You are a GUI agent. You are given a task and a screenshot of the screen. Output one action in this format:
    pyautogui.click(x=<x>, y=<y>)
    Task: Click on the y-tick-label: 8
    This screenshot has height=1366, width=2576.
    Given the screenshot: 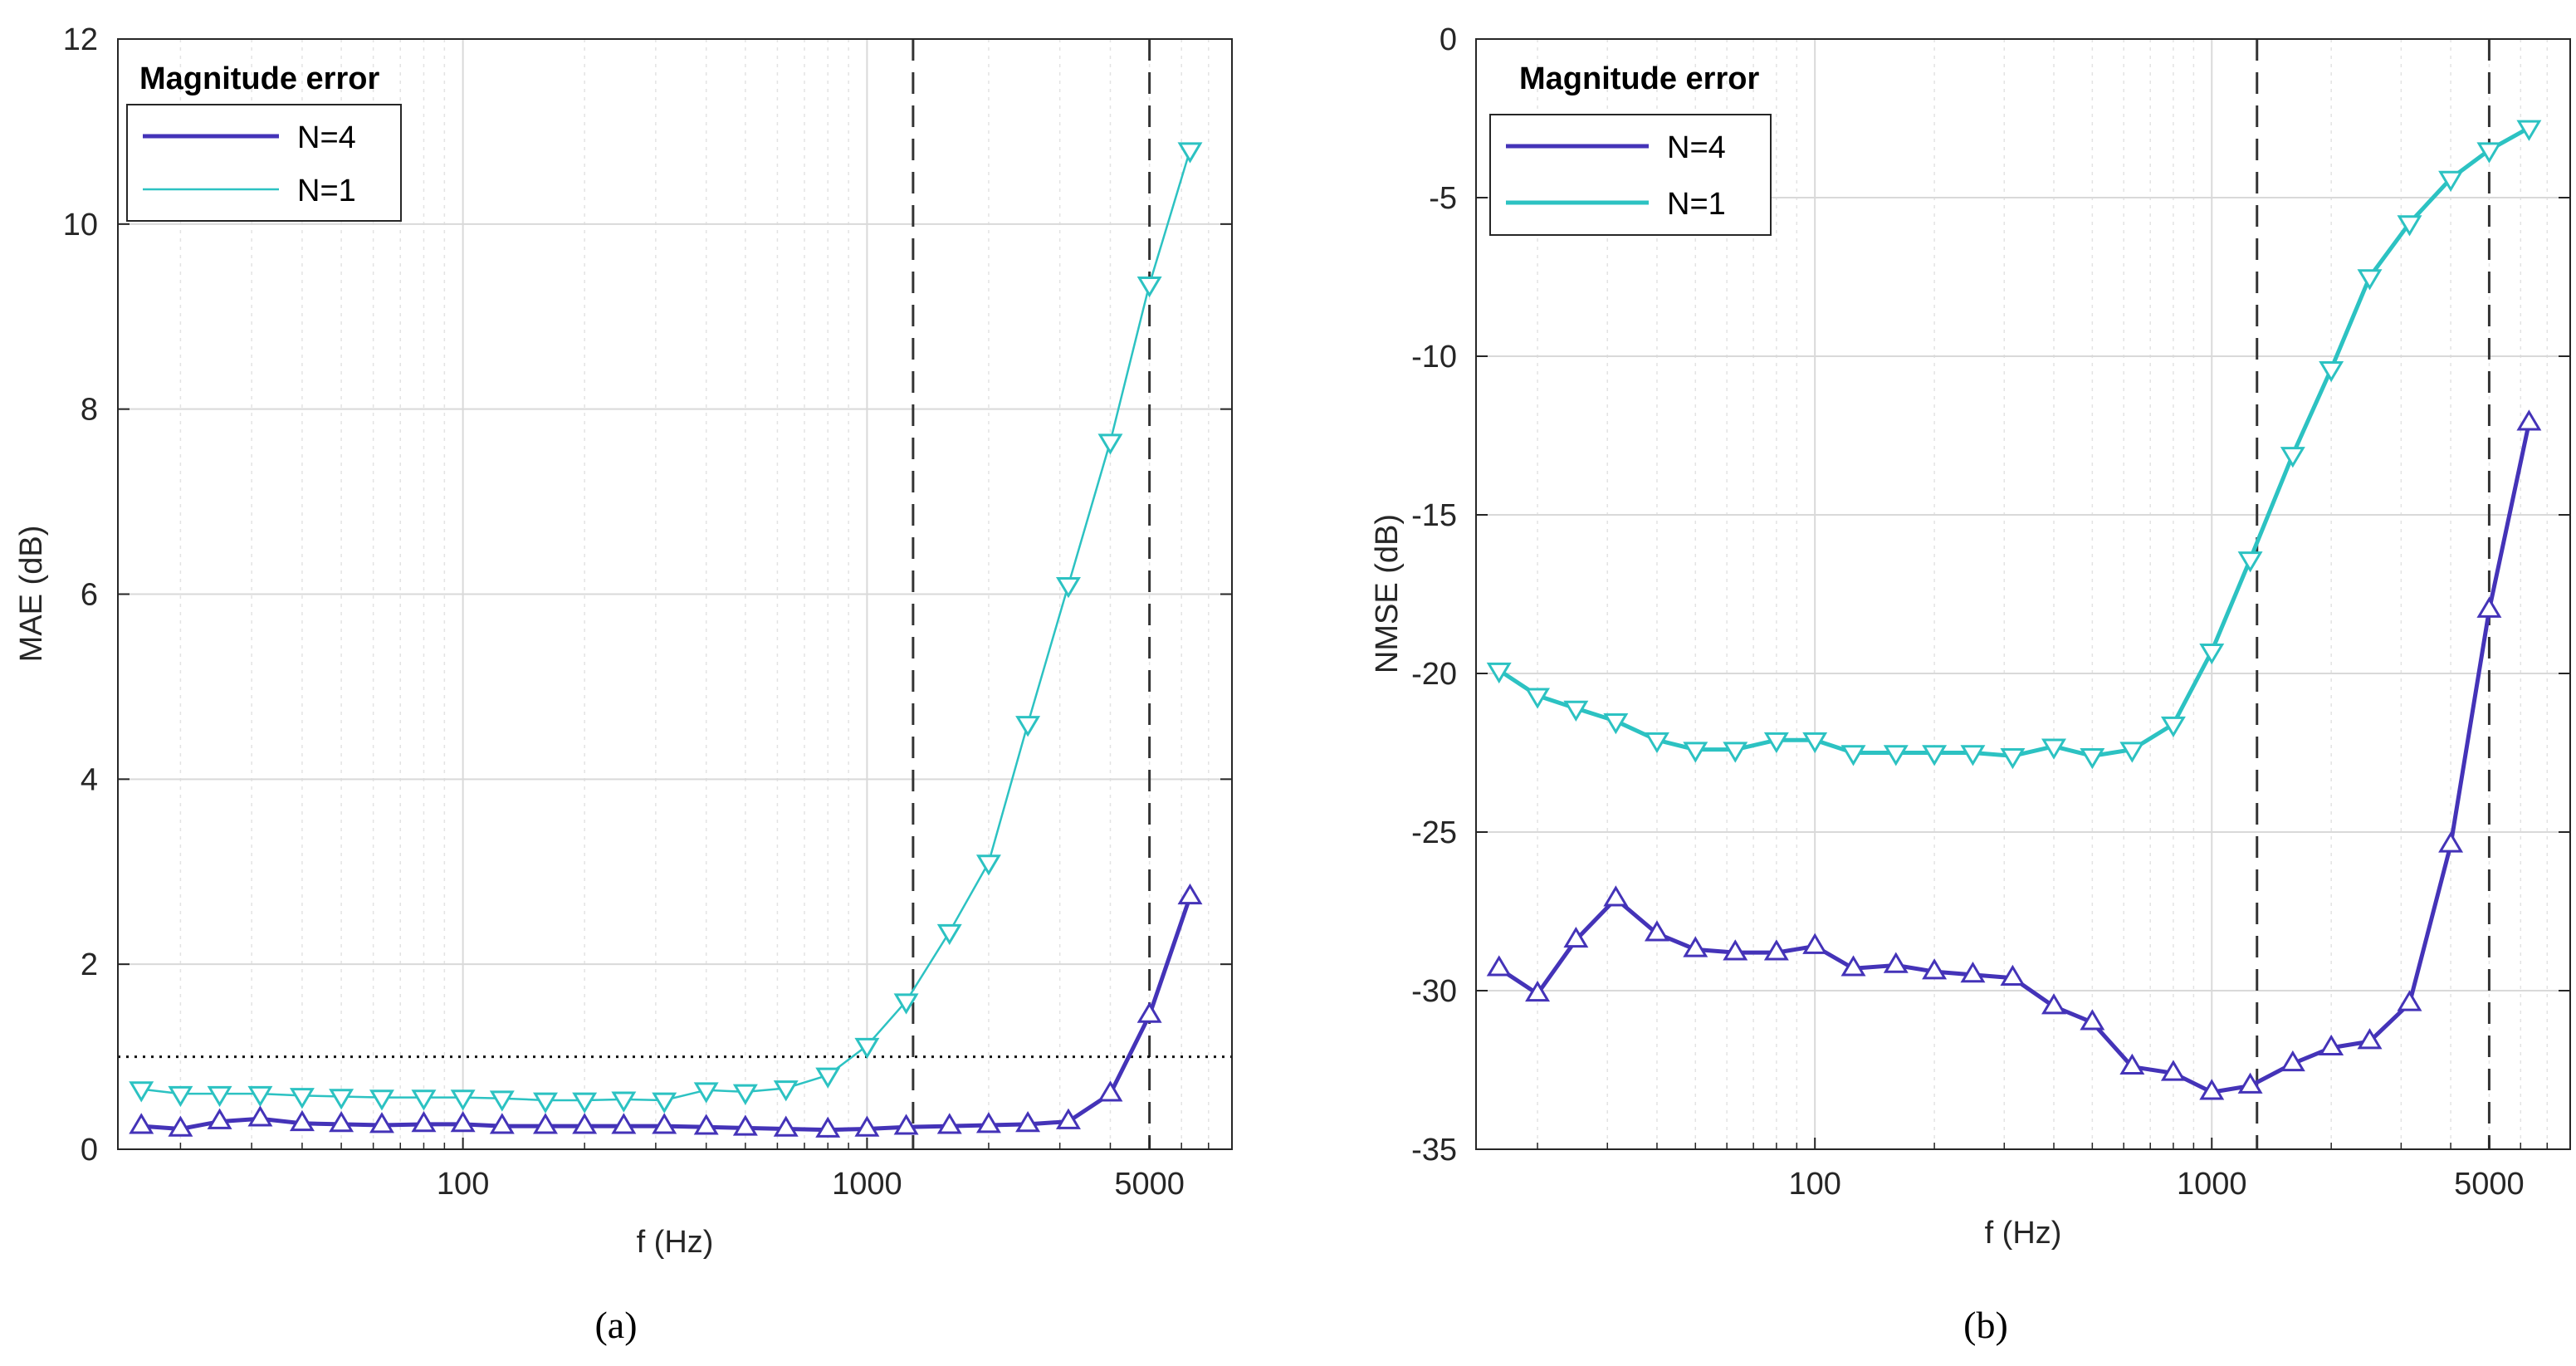 What is the action you would take?
    pyautogui.click(x=89, y=410)
    